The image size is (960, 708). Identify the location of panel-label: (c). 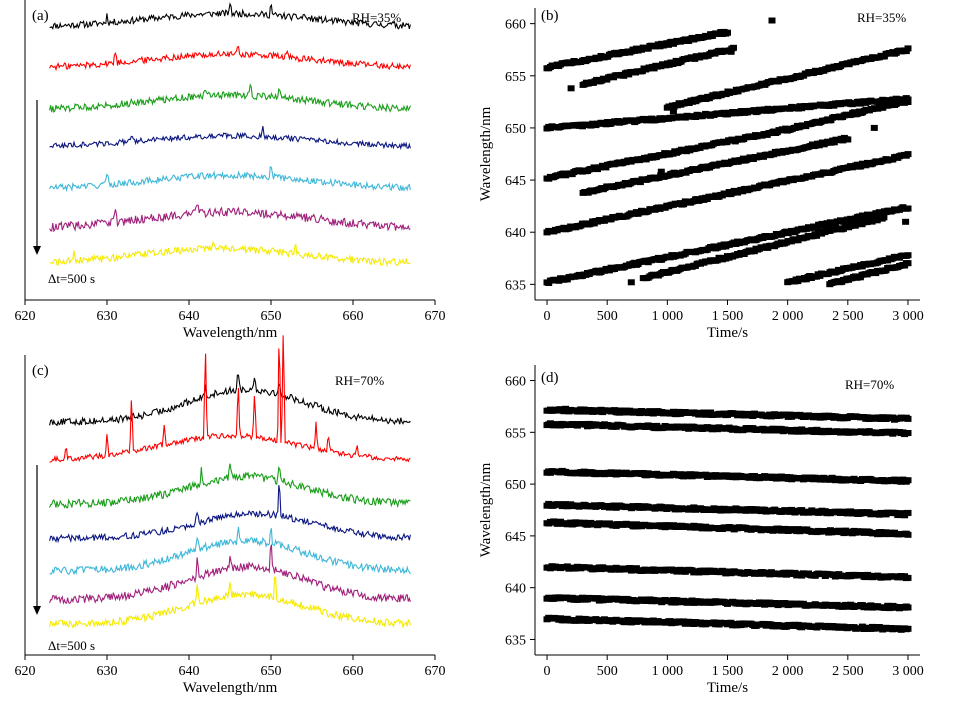
(40, 371).